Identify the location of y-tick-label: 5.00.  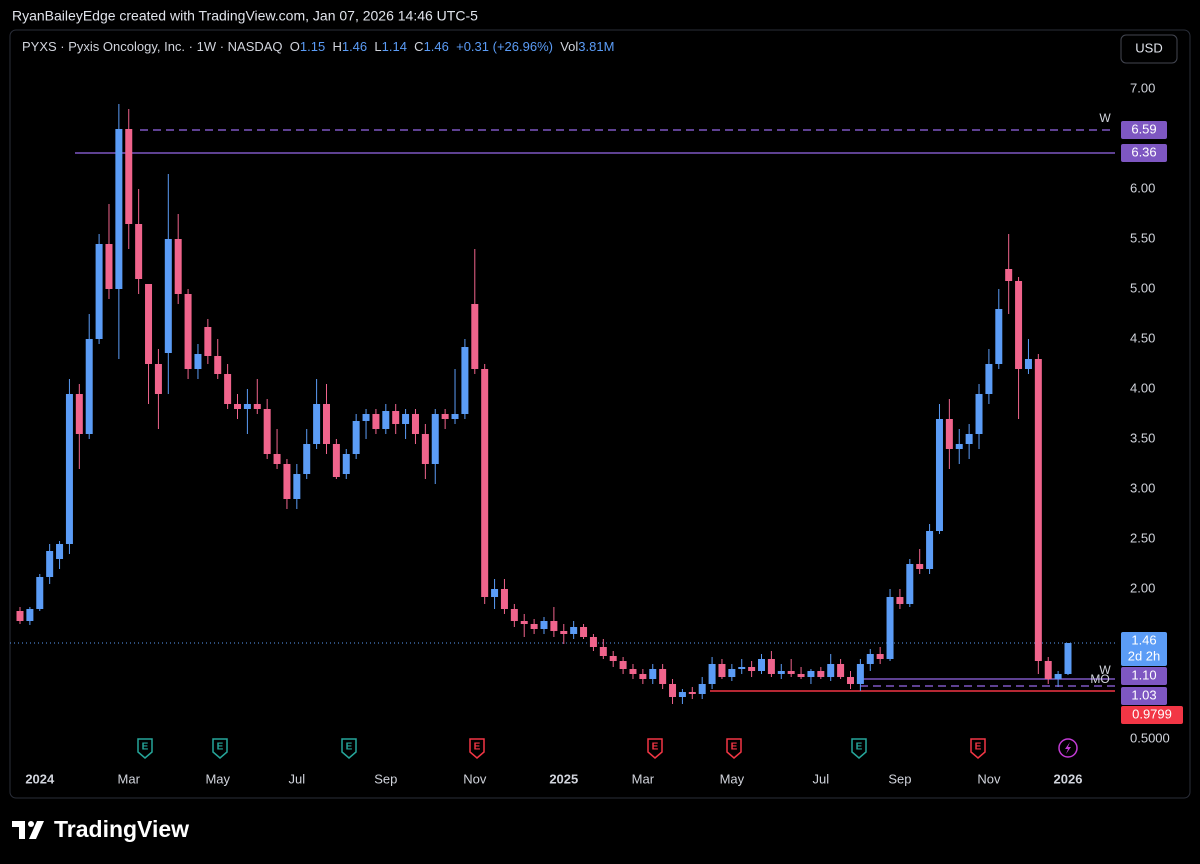
(1142, 287).